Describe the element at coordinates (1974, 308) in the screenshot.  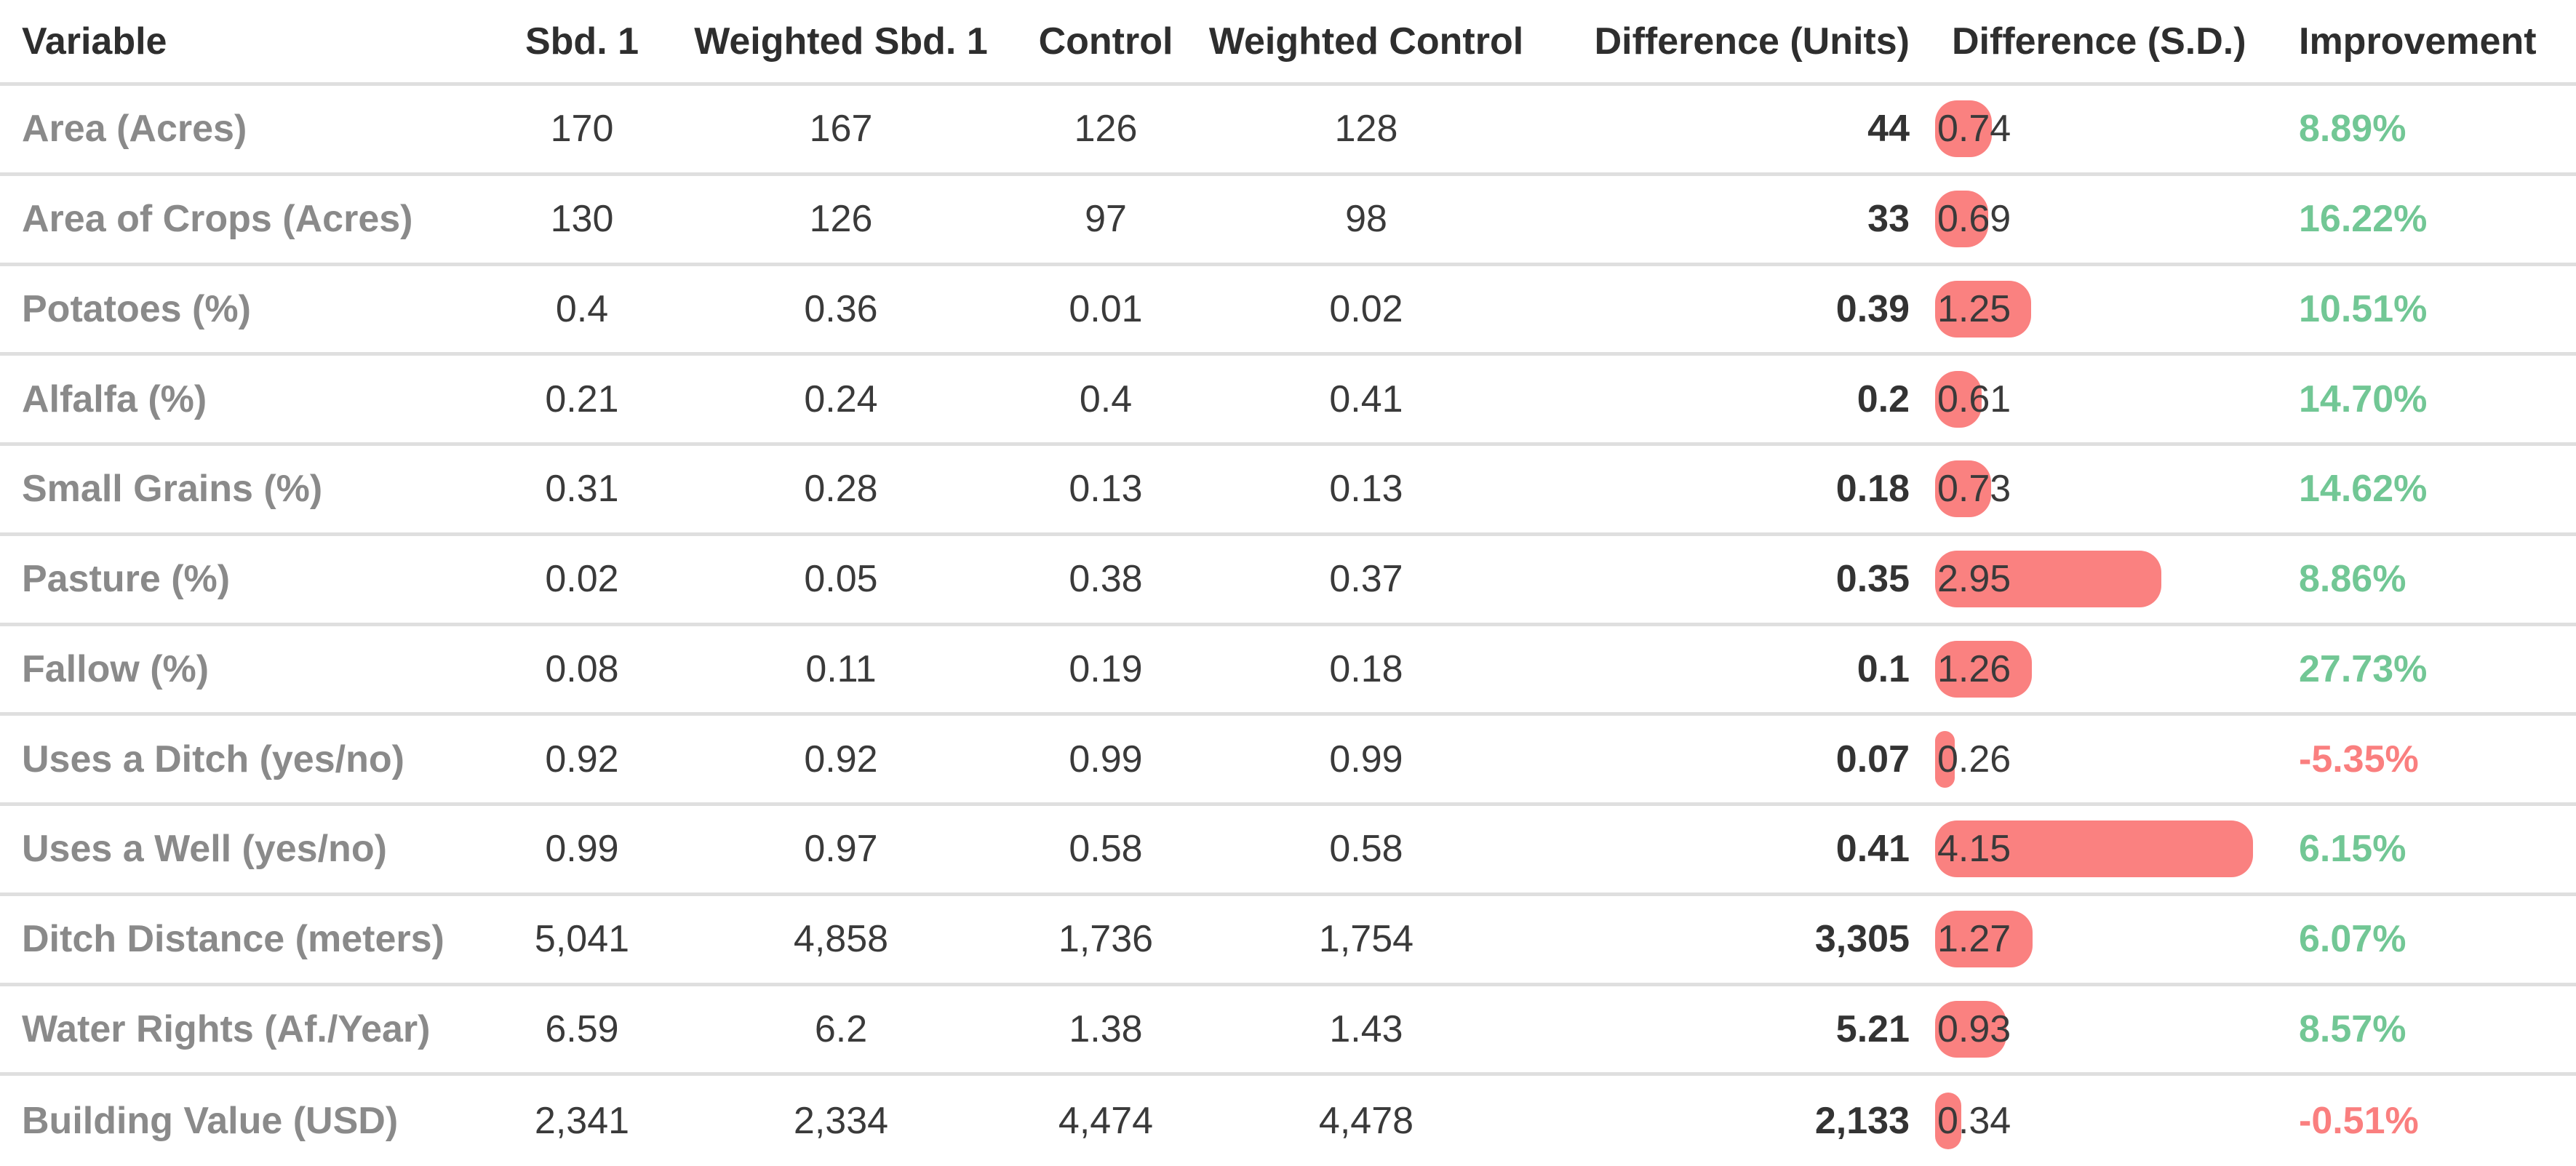
I see `sd-value: 1.25` at that location.